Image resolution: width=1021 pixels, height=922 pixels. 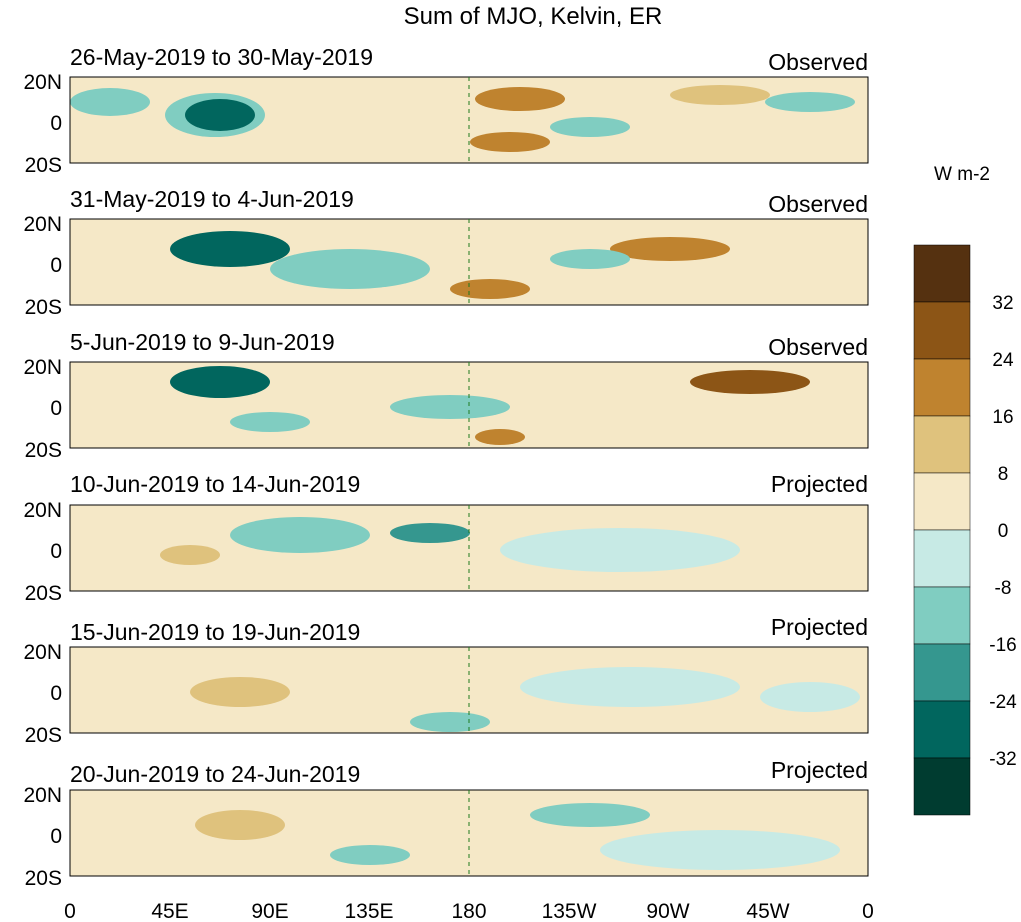 I want to click on colorbar-tick: 24, so click(x=1003, y=360).